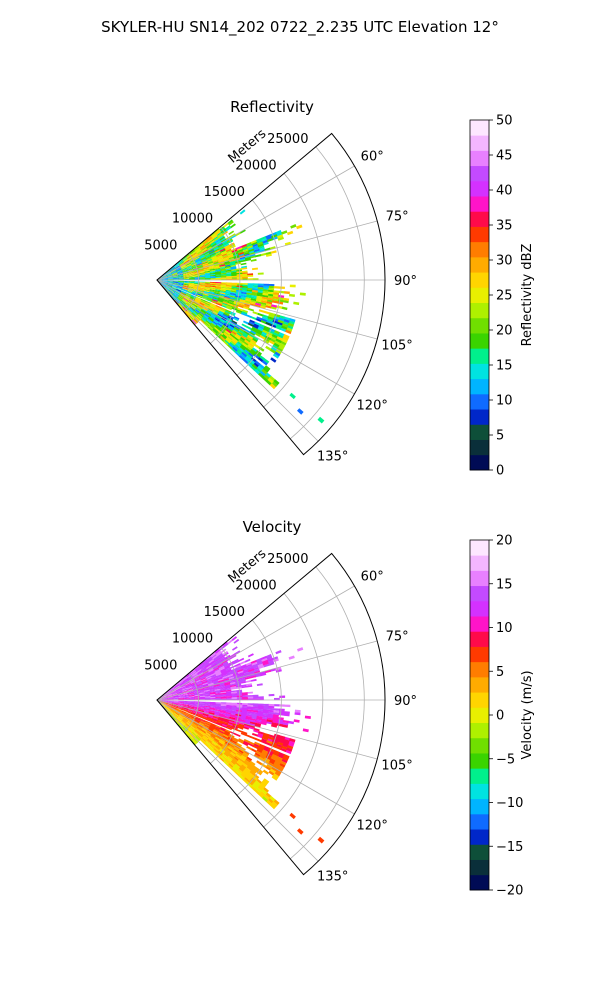 The image size is (600, 1000). What do you see at coordinates (287, 139) in the screenshot?
I see `radial-tick-label-4: 25000` at bounding box center [287, 139].